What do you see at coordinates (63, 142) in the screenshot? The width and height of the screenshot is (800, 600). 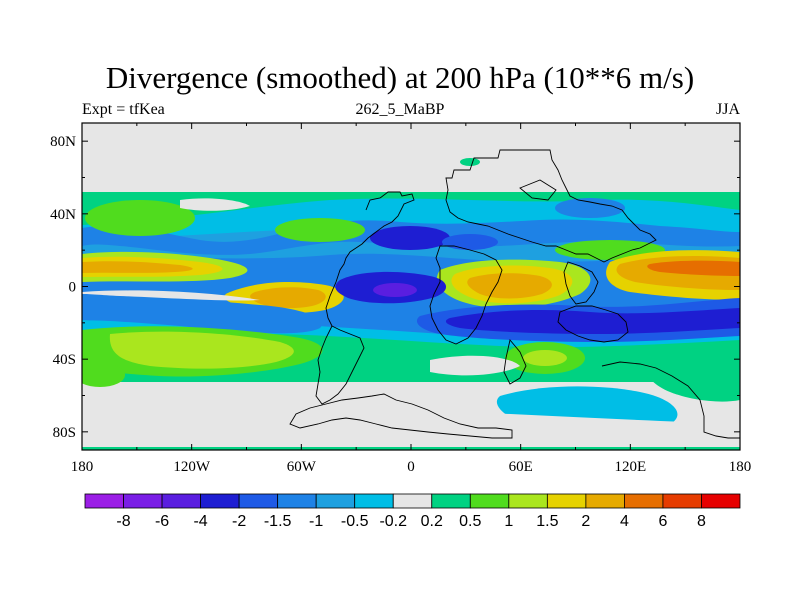 I see `lat-tick-label: 80N` at bounding box center [63, 142].